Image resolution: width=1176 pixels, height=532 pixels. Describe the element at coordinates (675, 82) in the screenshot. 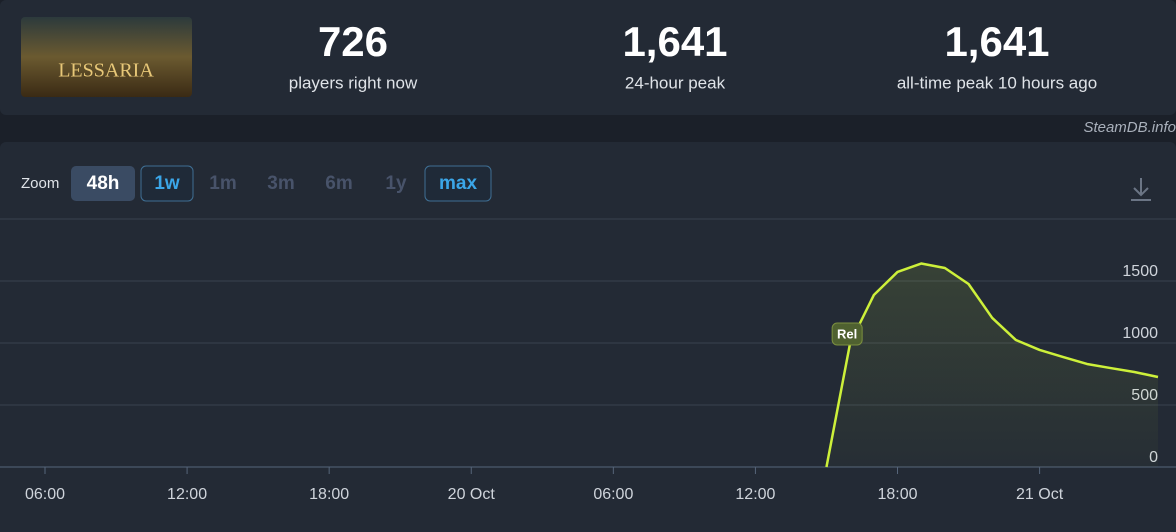

I see `stat-label: 24-hour peak` at that location.